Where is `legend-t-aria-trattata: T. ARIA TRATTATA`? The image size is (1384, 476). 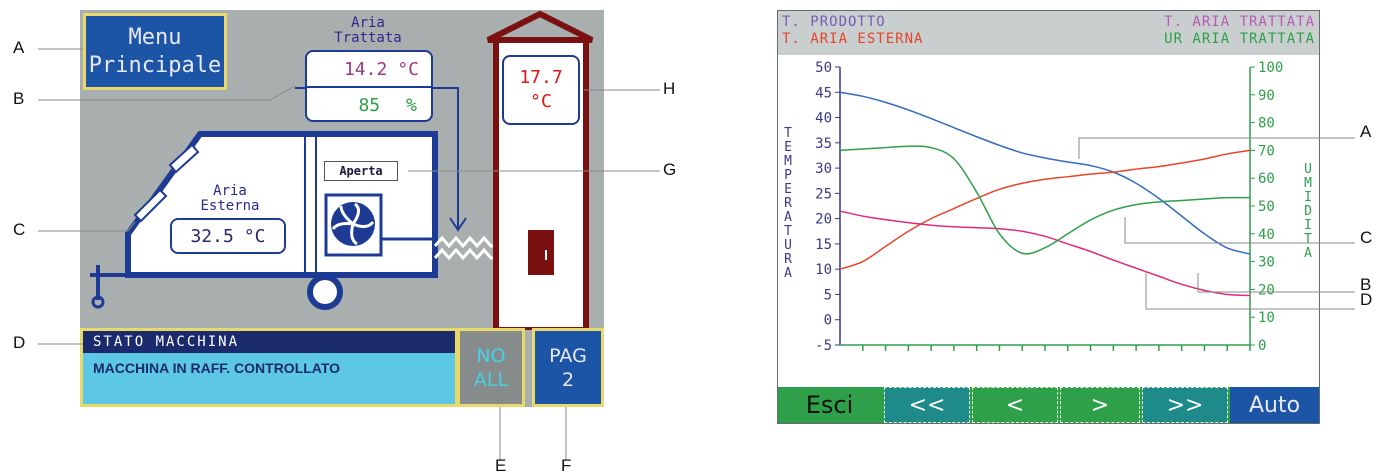
legend-t-aria-trattata: T. ARIA TRATTATA is located at coordinates (1239, 22).